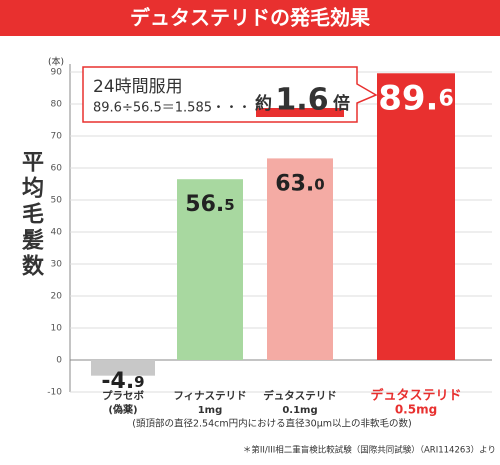 The height and width of the screenshot is (465, 500). What do you see at coordinates (271, 424) in the screenshot?
I see `footnote: (頭頂部の直径2.54cm円内における直径30μm以上の非軟毛の数)` at bounding box center [271, 424].